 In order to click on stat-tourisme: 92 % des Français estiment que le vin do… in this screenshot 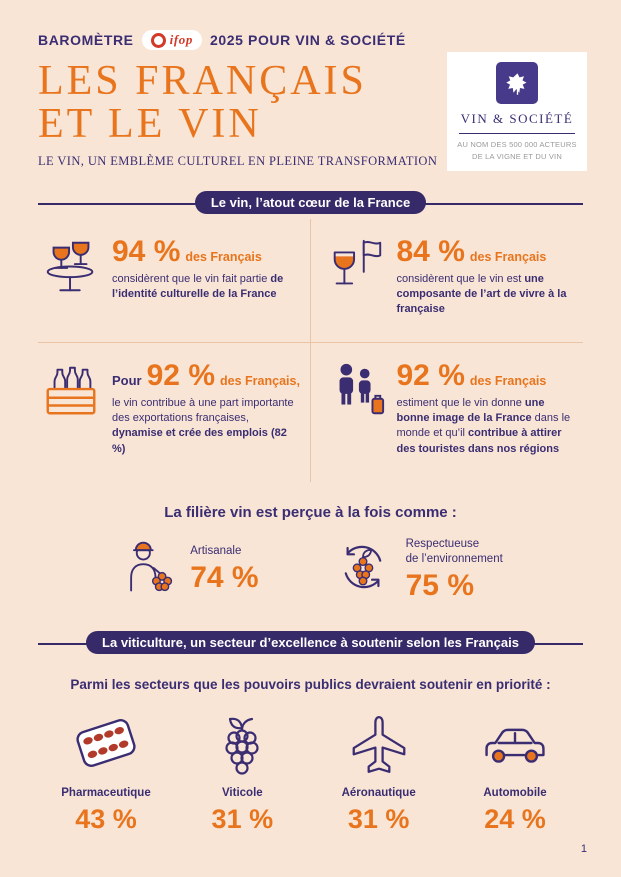, I will do `click(447, 412)`.